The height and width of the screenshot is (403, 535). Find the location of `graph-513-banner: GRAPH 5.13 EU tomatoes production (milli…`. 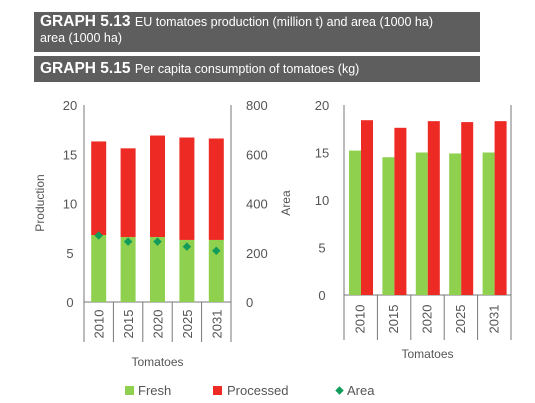

graph-513-banner: GRAPH 5.13 EU tomatoes production (milli… is located at coordinates (257, 32).